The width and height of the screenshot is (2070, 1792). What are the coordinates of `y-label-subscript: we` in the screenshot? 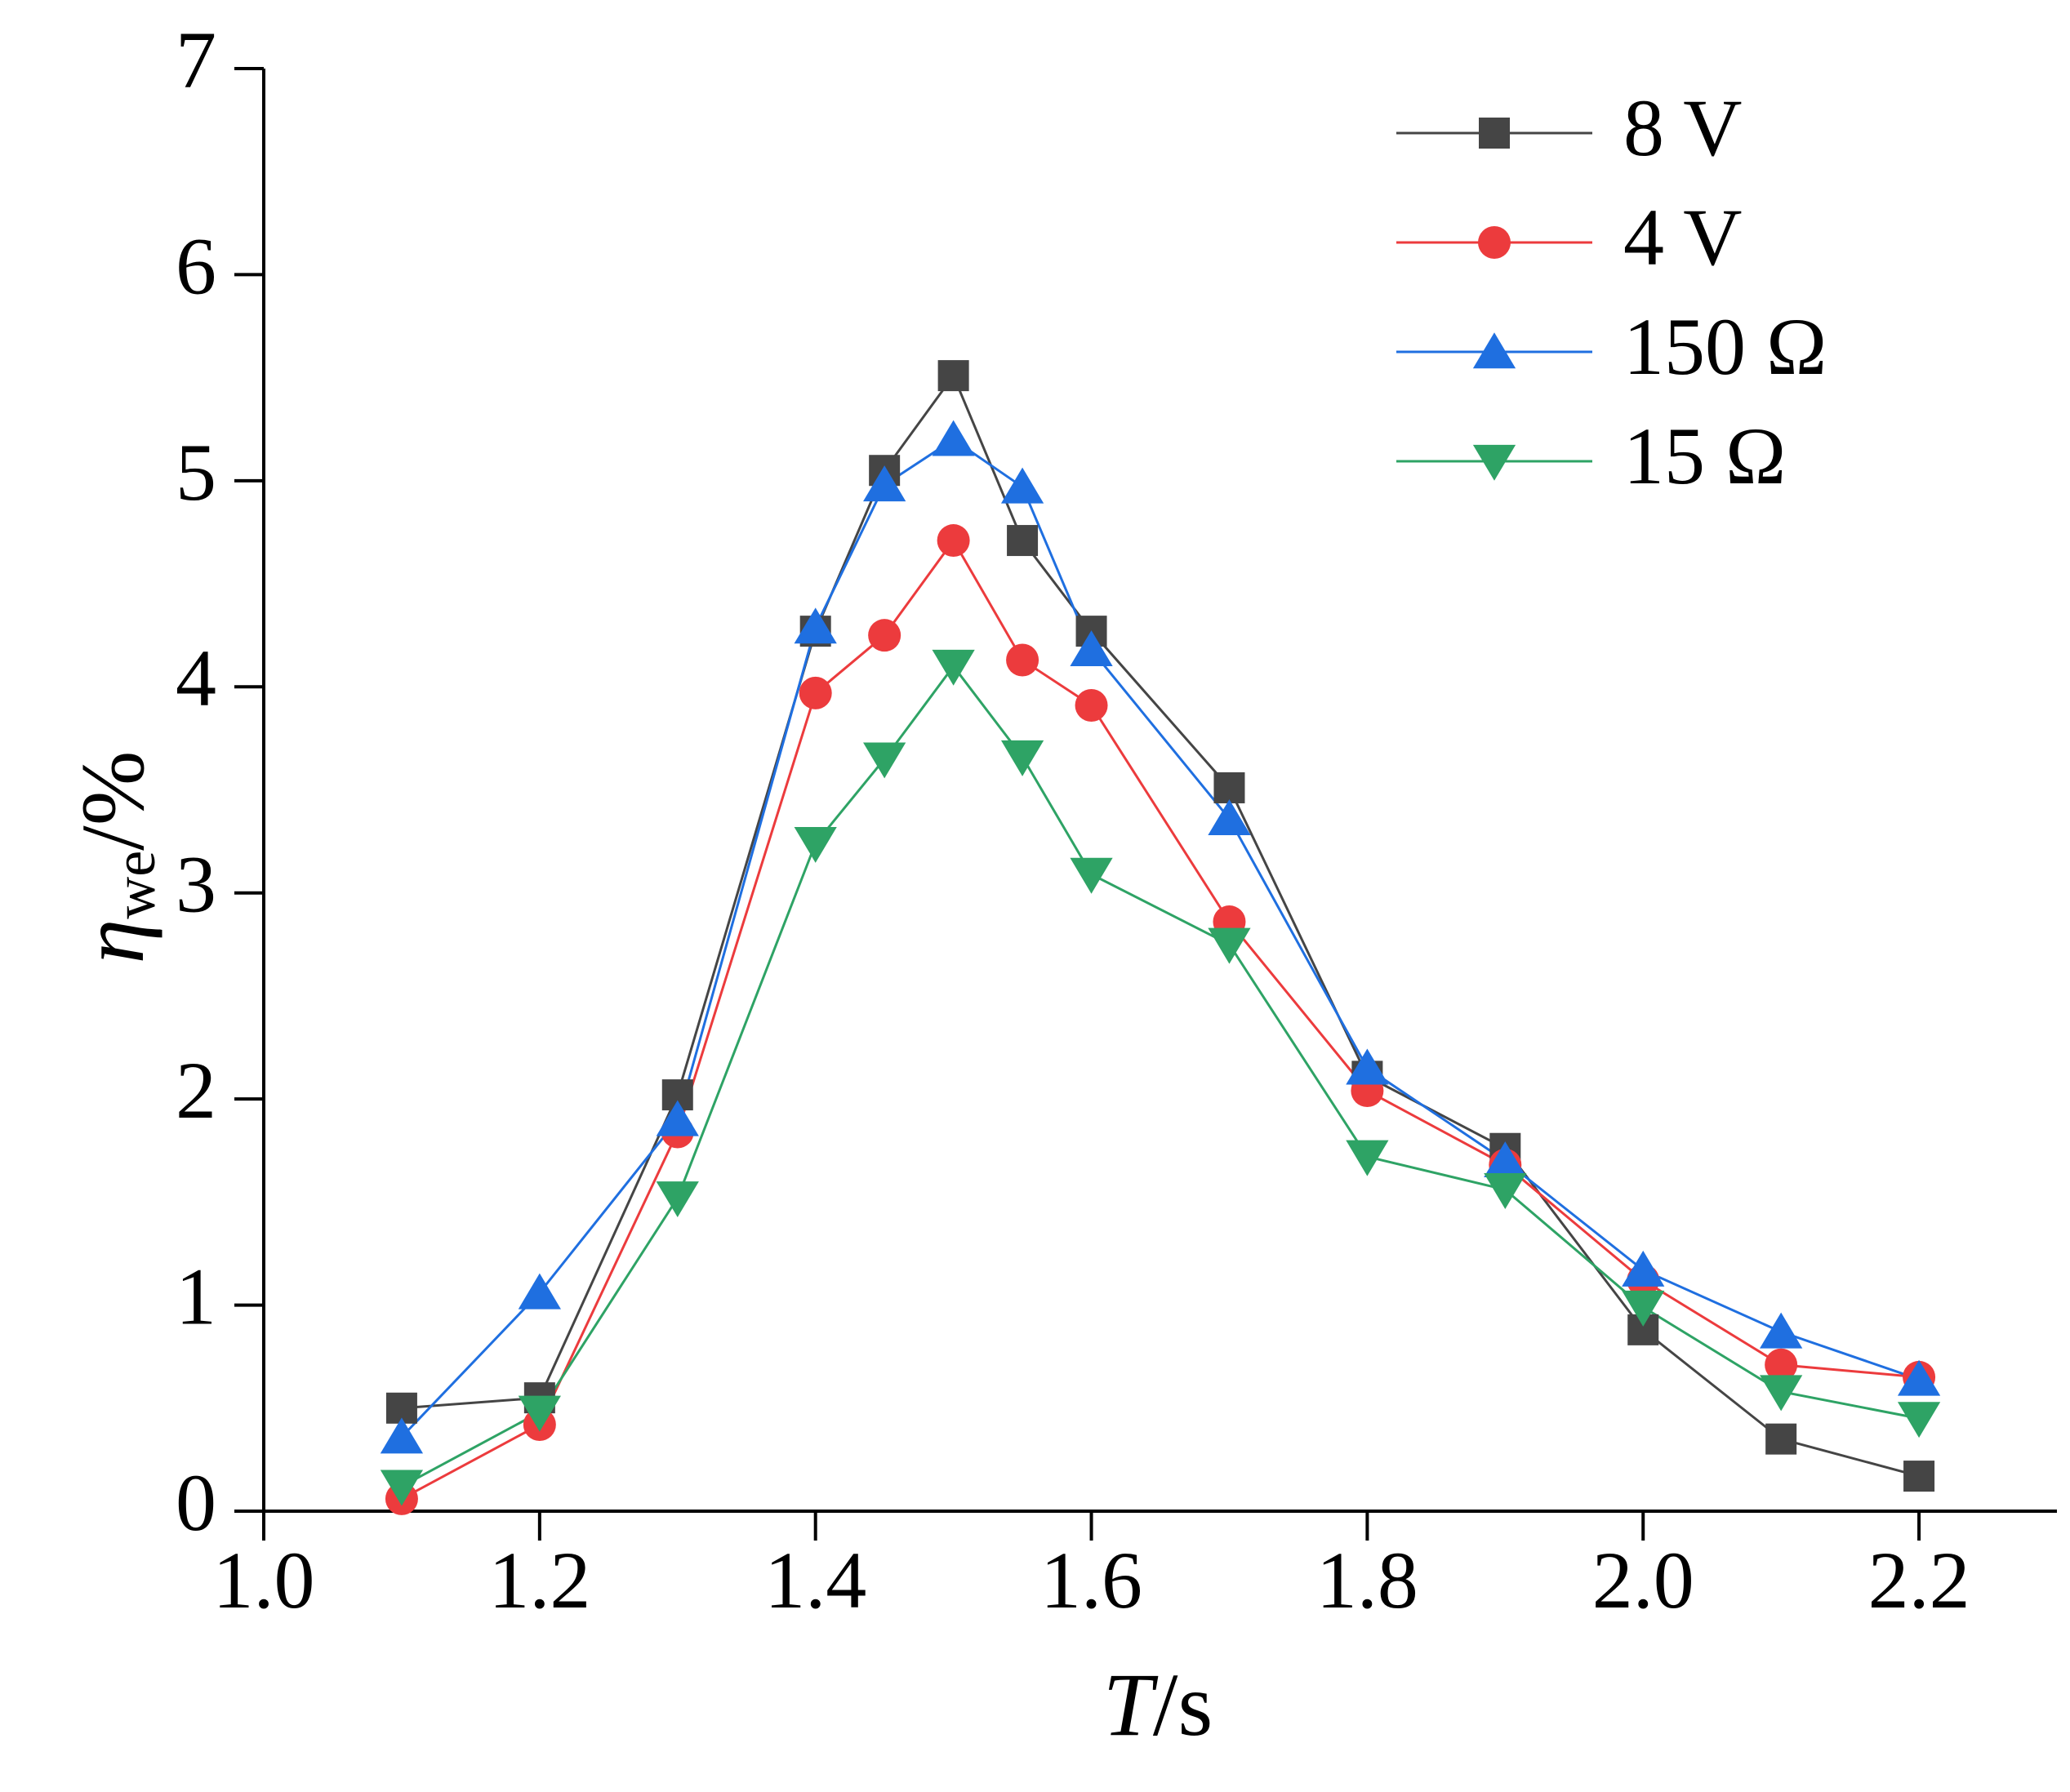 It's located at (134, 885).